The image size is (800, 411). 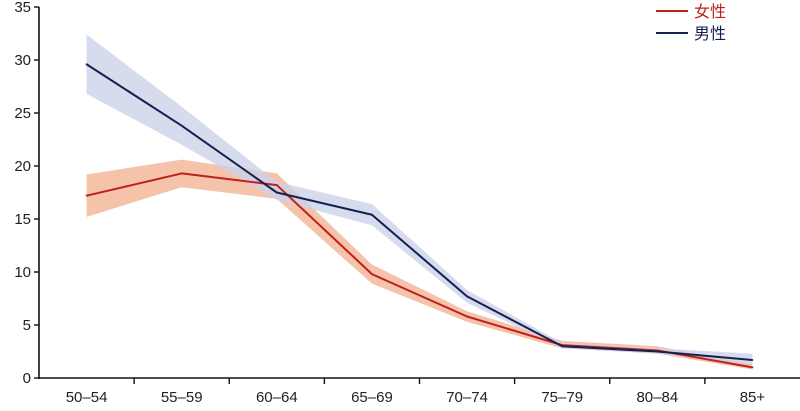 What do you see at coordinates (22, 166) in the screenshot?
I see `y-tick-label-4: 20` at bounding box center [22, 166].